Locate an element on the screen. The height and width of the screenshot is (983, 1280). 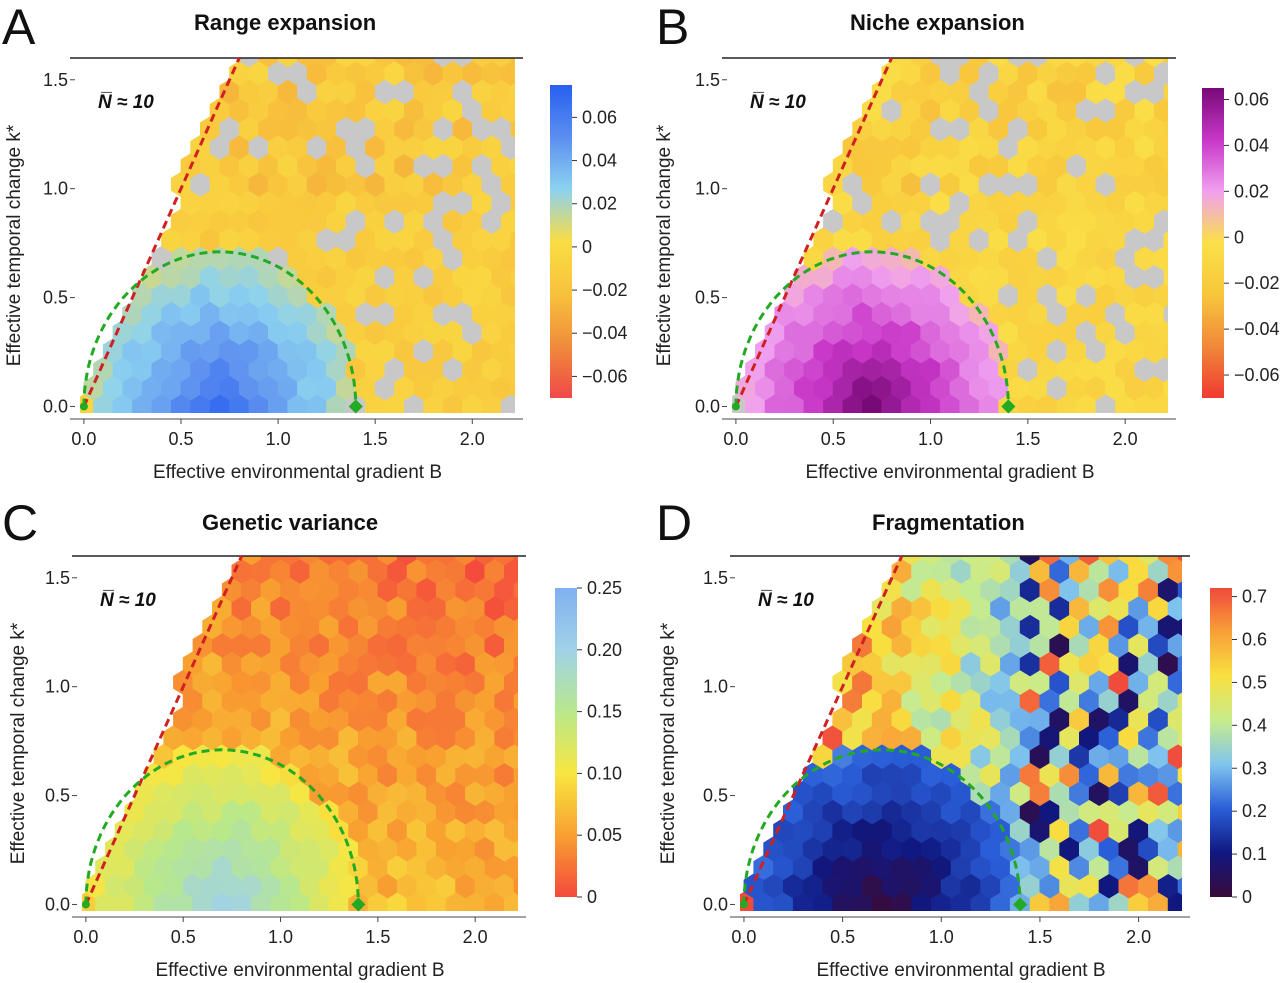
y-tick-label: 1.5 is located at coordinates (715, 578).